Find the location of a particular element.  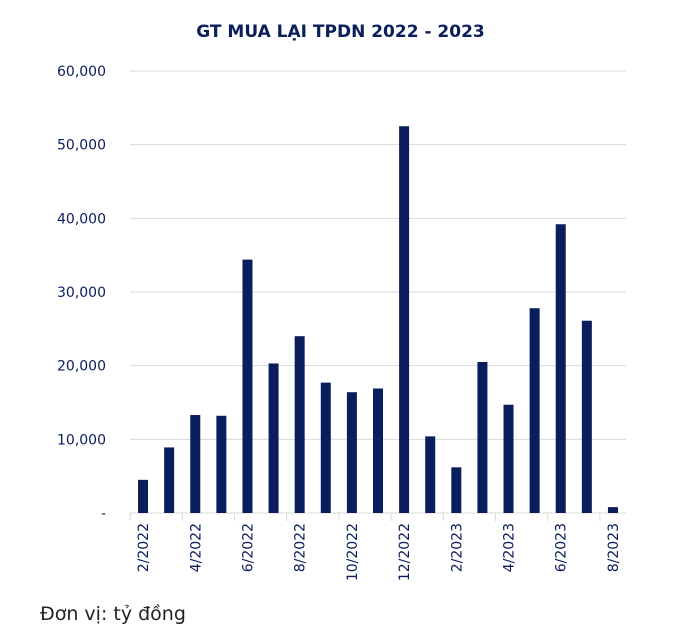

x-tick-label: 6/2023 is located at coordinates (562, 547).